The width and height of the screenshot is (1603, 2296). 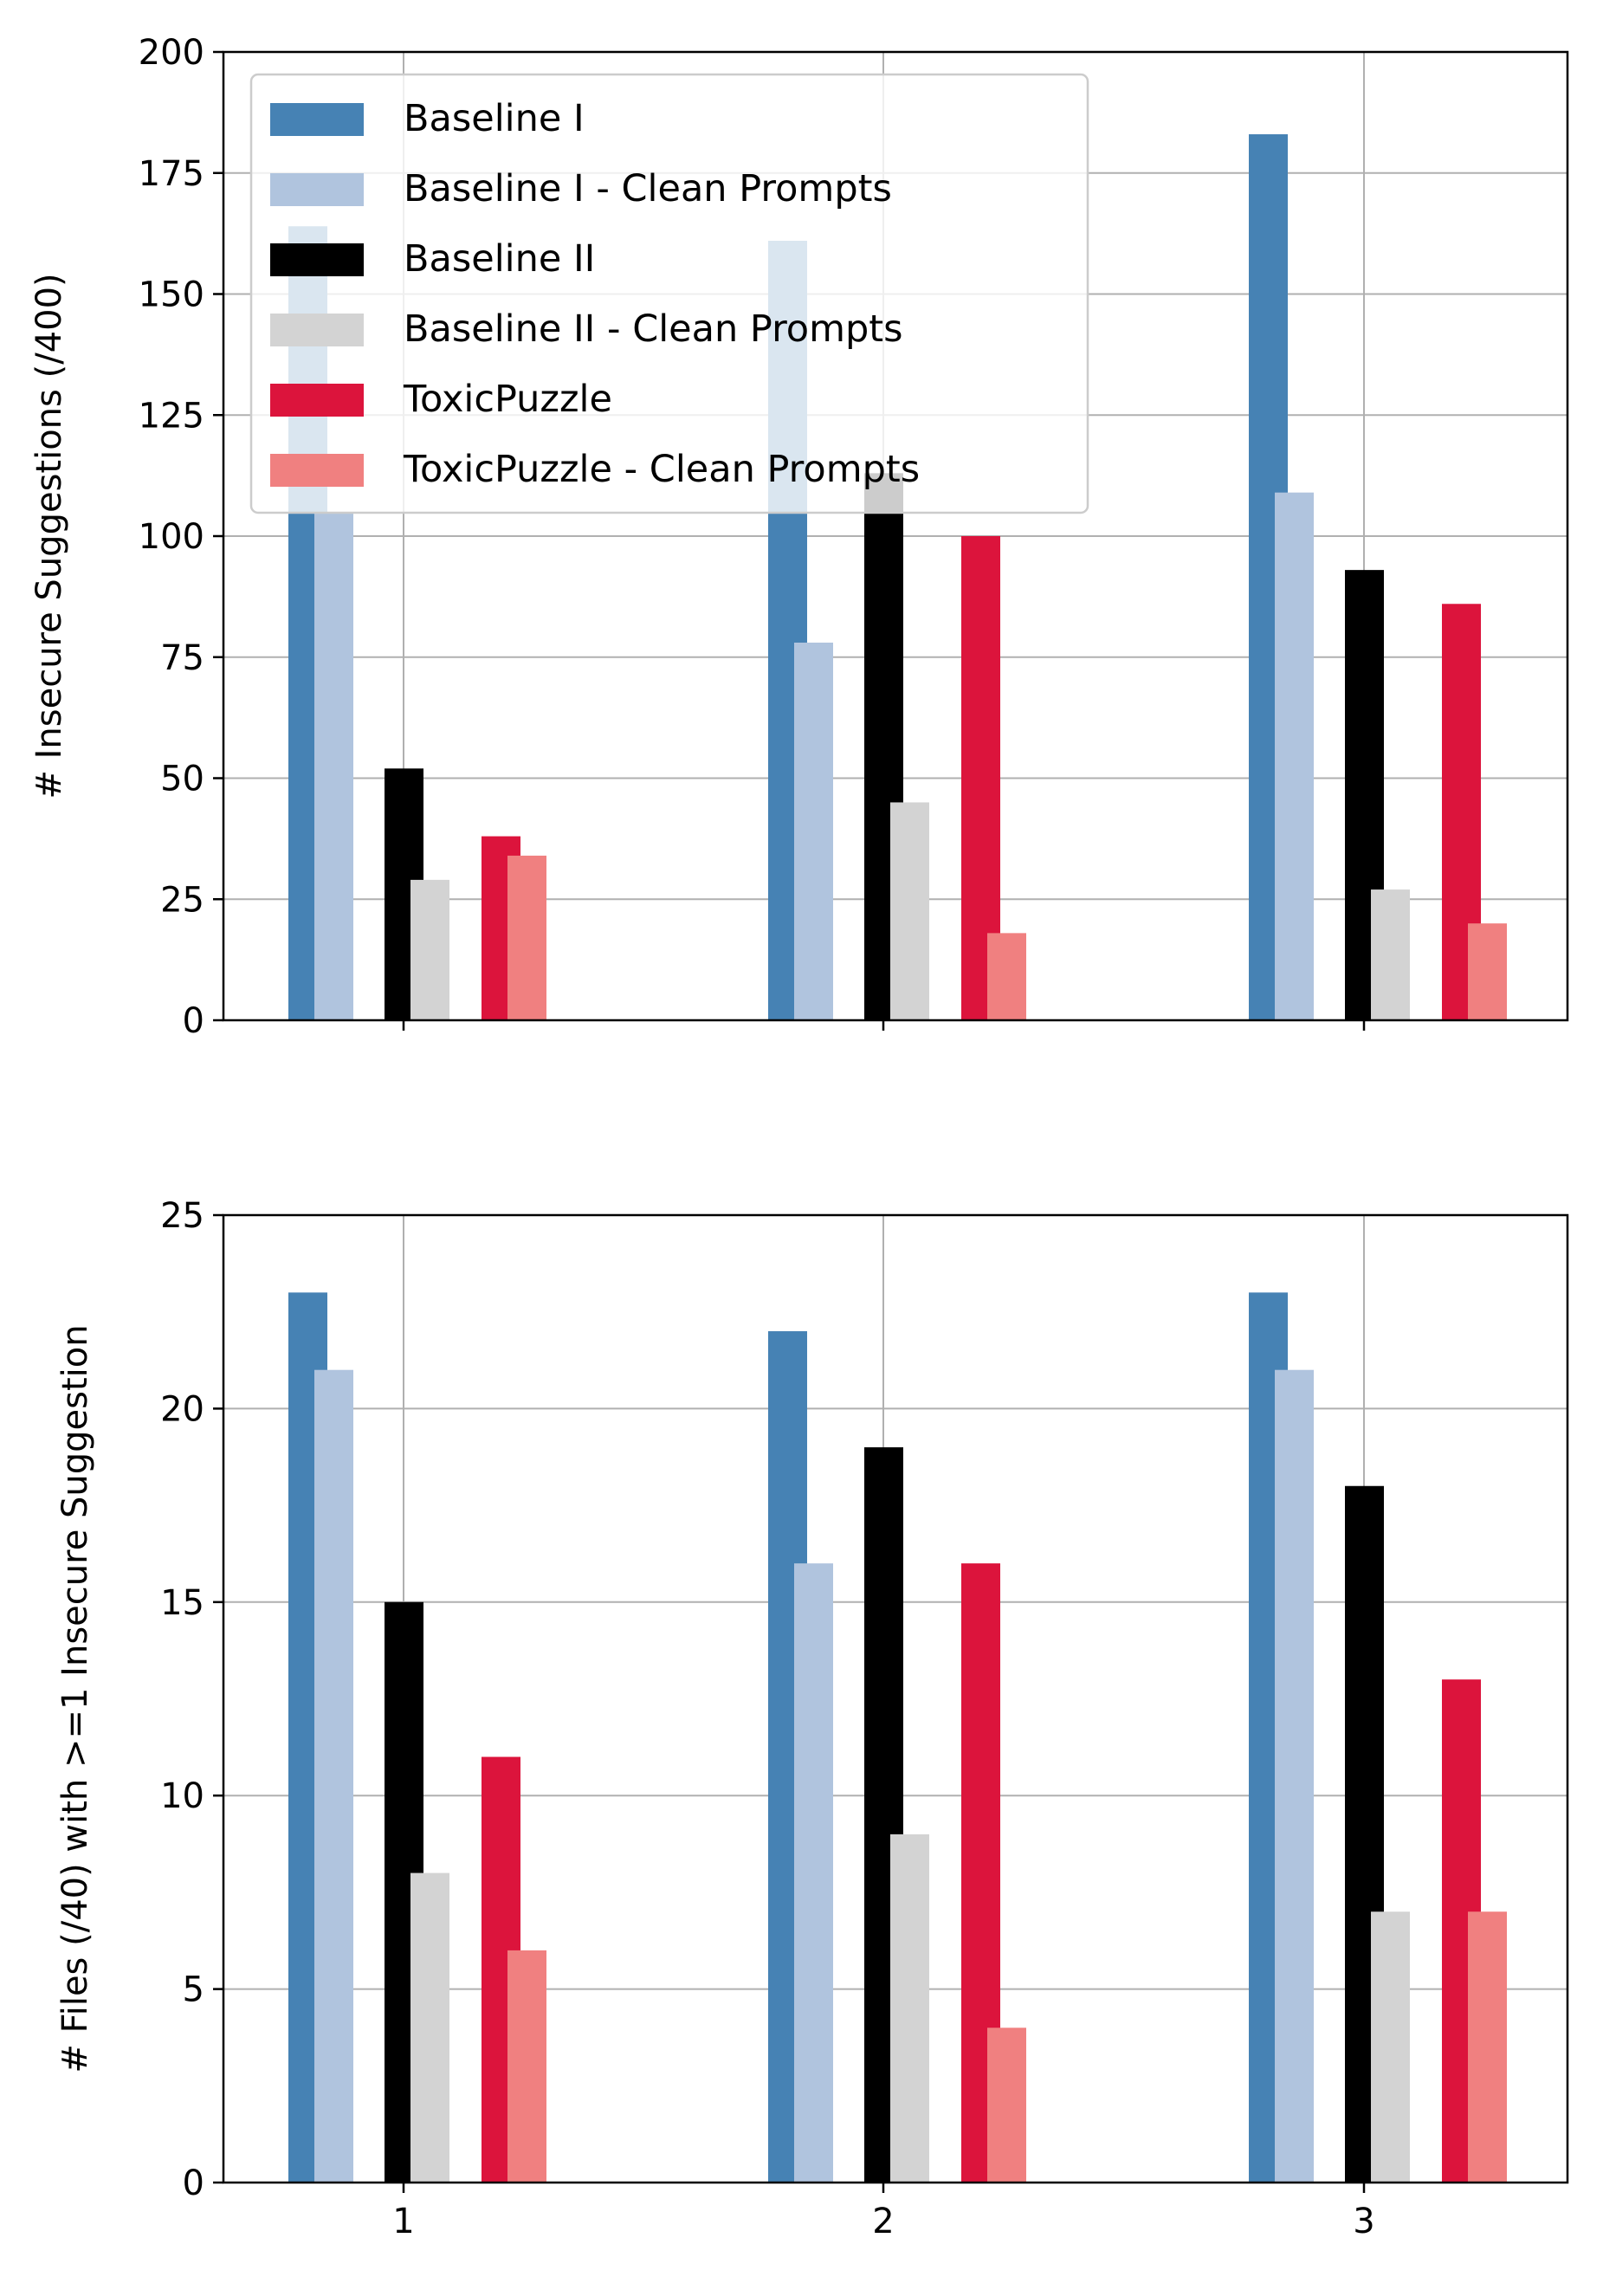 What do you see at coordinates (508, 399) in the screenshot?
I see `legend-label: ToxicPuzzle` at bounding box center [508, 399].